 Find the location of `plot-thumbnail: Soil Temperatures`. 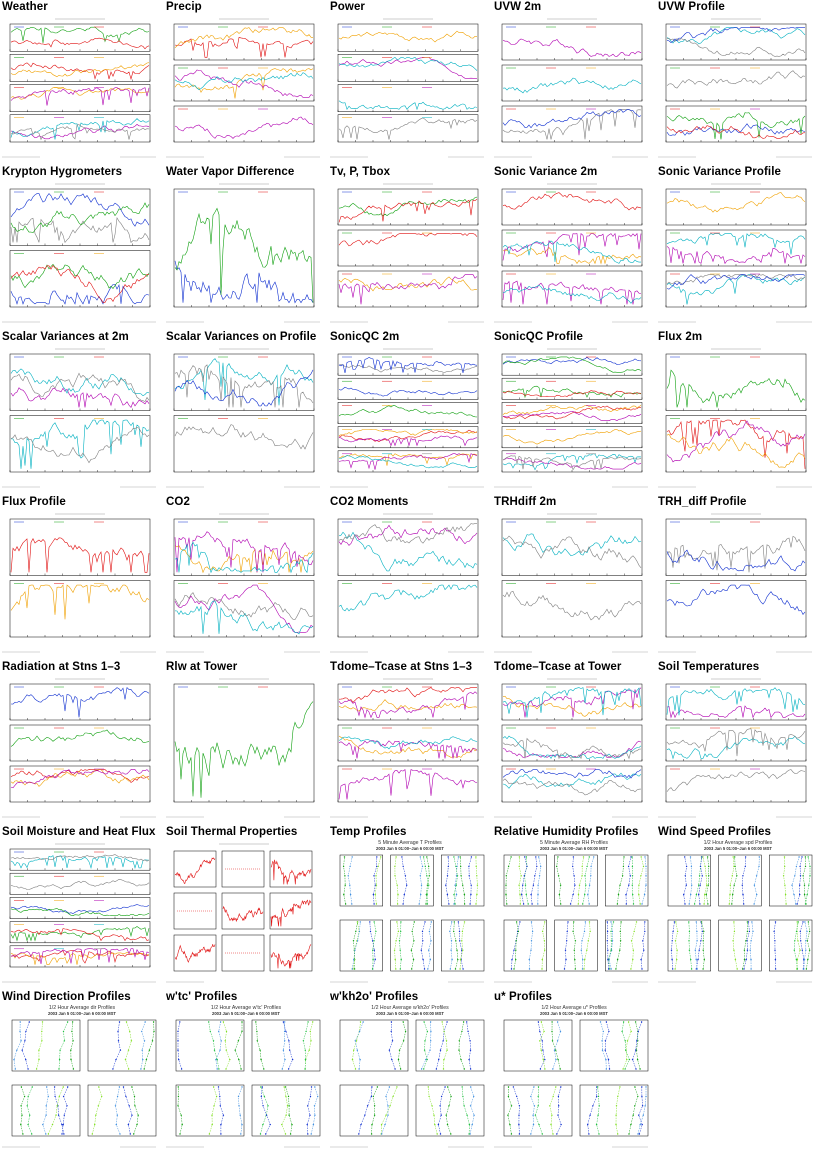

plot-thumbnail: Soil Temperatures is located at coordinates (738, 742).